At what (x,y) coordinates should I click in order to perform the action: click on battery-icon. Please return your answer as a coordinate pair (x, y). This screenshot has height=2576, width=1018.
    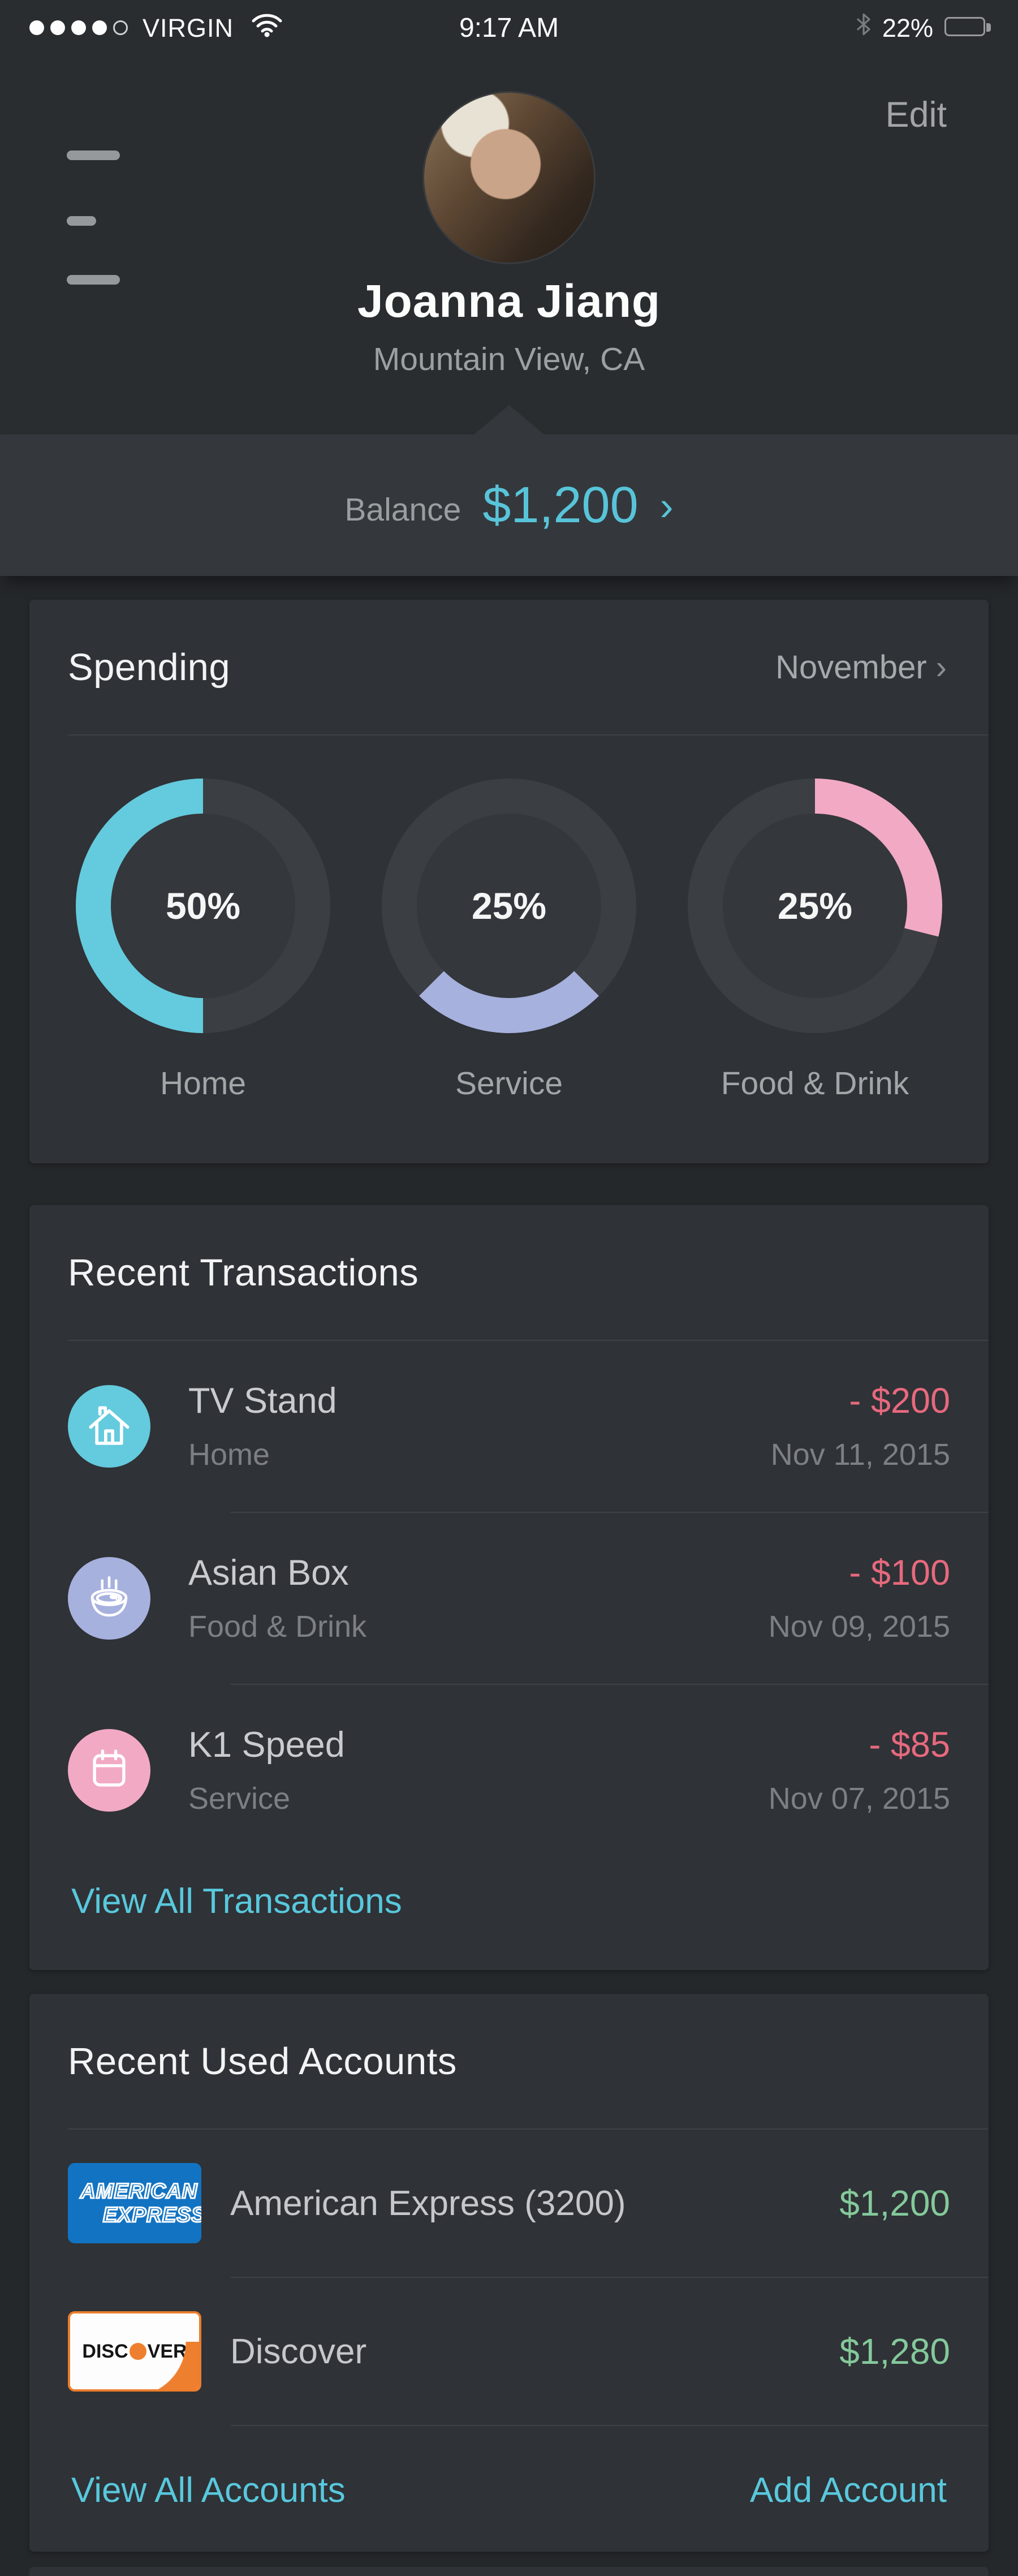
    Looking at the image, I should click on (967, 27).